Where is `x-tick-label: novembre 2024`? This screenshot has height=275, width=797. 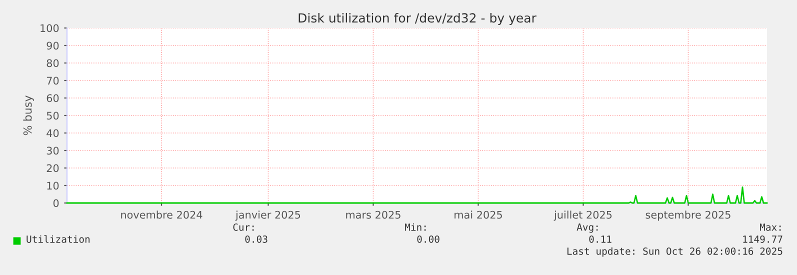
x-tick-label: novembre 2024 is located at coordinates (161, 214).